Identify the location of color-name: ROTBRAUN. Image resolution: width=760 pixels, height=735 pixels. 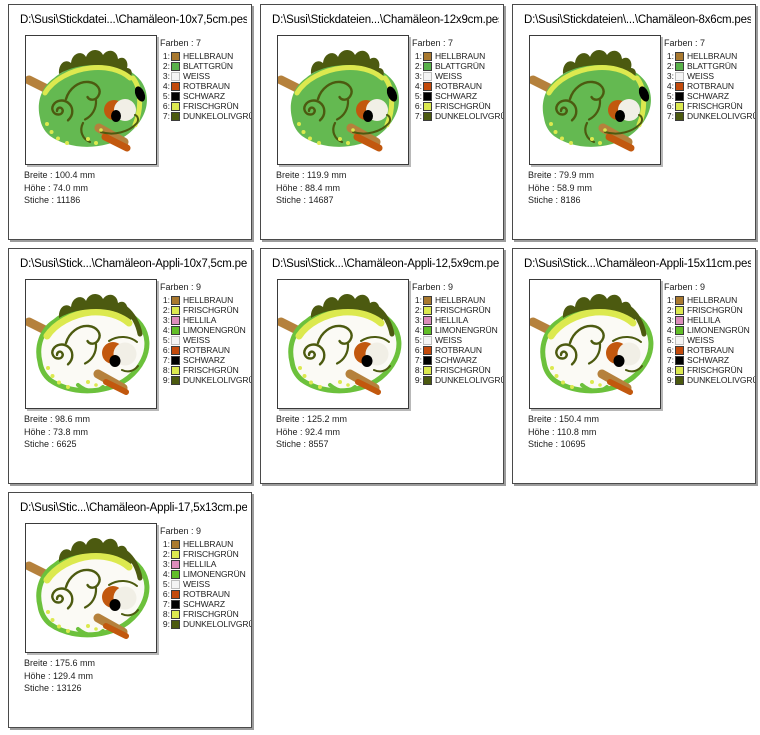
(710, 86).